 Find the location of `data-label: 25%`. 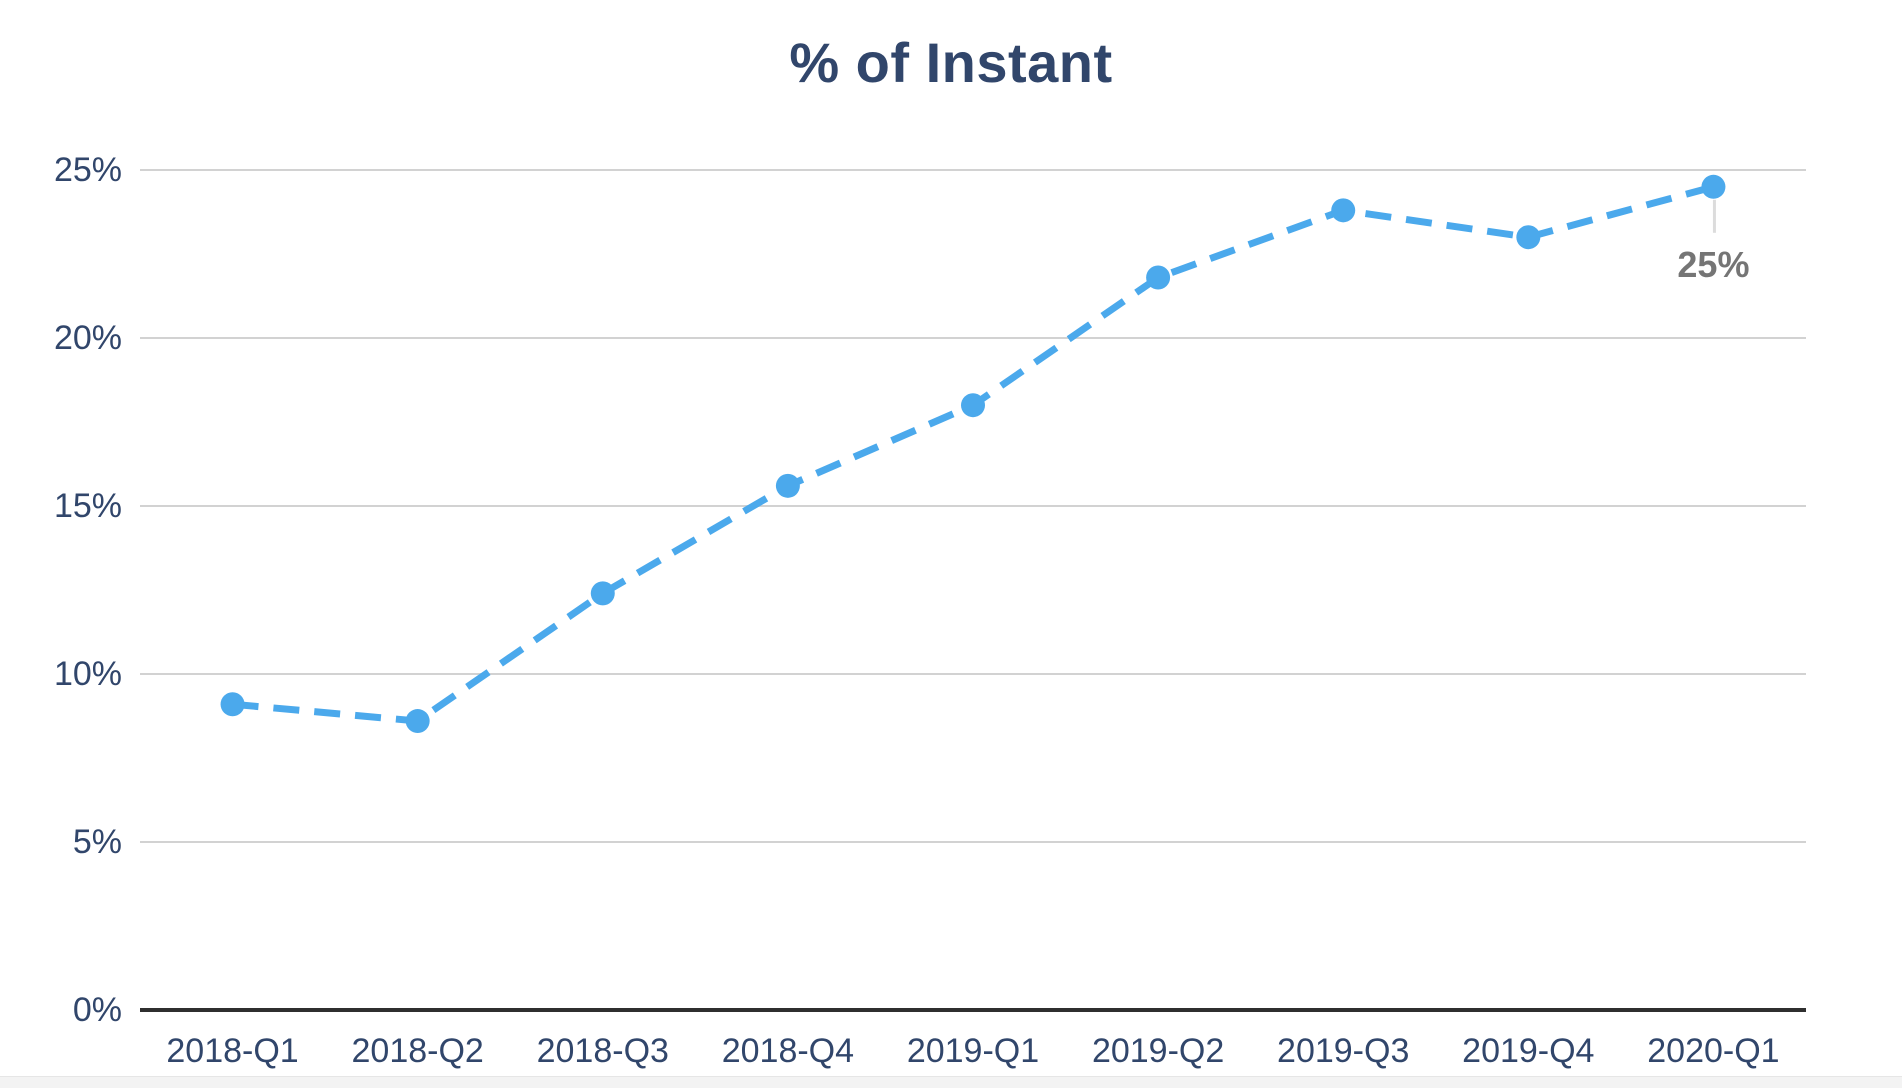

data-label: 25% is located at coordinates (1713, 264).